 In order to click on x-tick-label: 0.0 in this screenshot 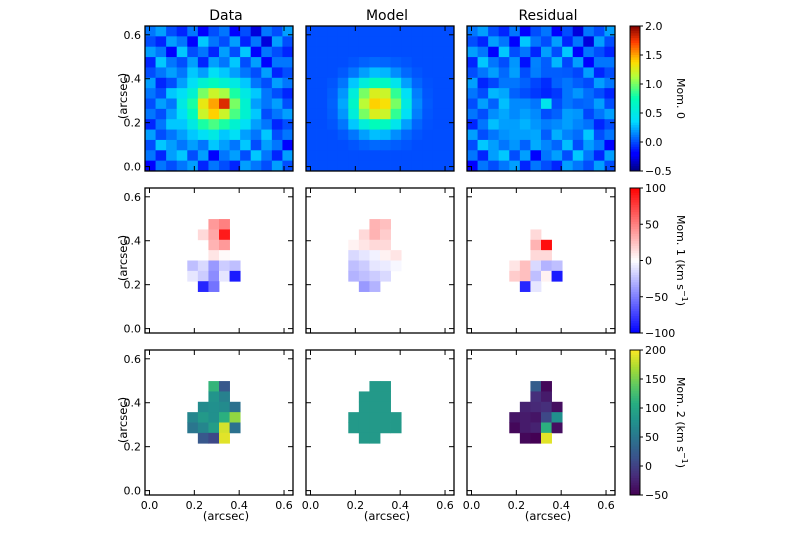, I will do `click(311, 505)`.